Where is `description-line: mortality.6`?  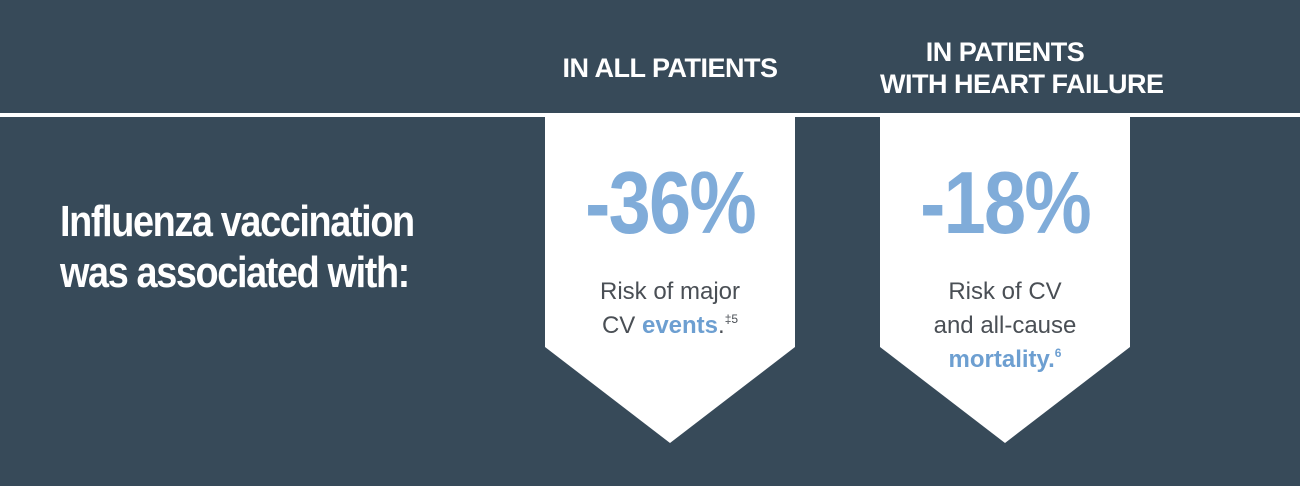
description-line: mortality.6 is located at coordinates (1005, 360).